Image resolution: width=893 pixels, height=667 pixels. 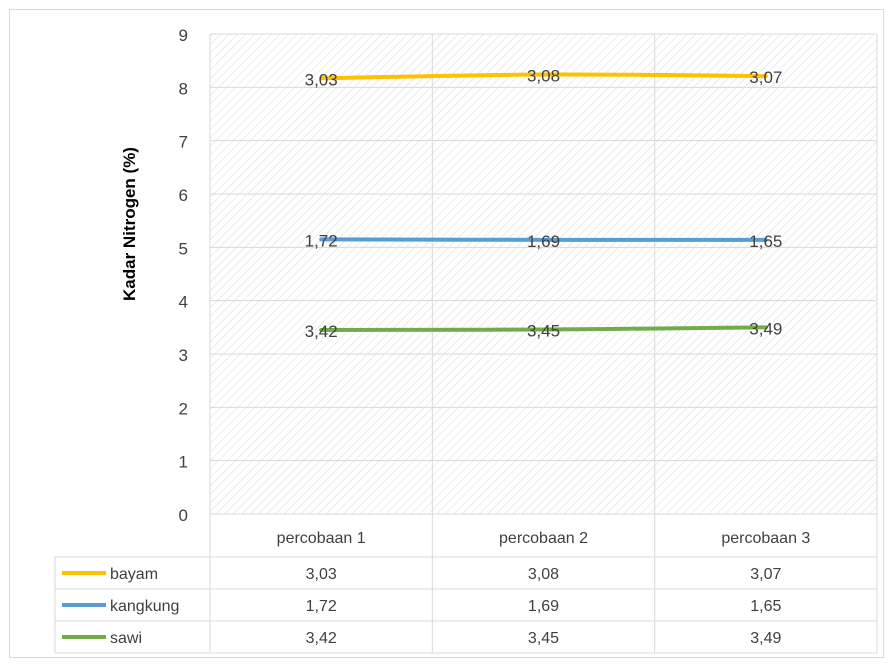 I want to click on table-cell: 1,69, so click(x=543, y=606).